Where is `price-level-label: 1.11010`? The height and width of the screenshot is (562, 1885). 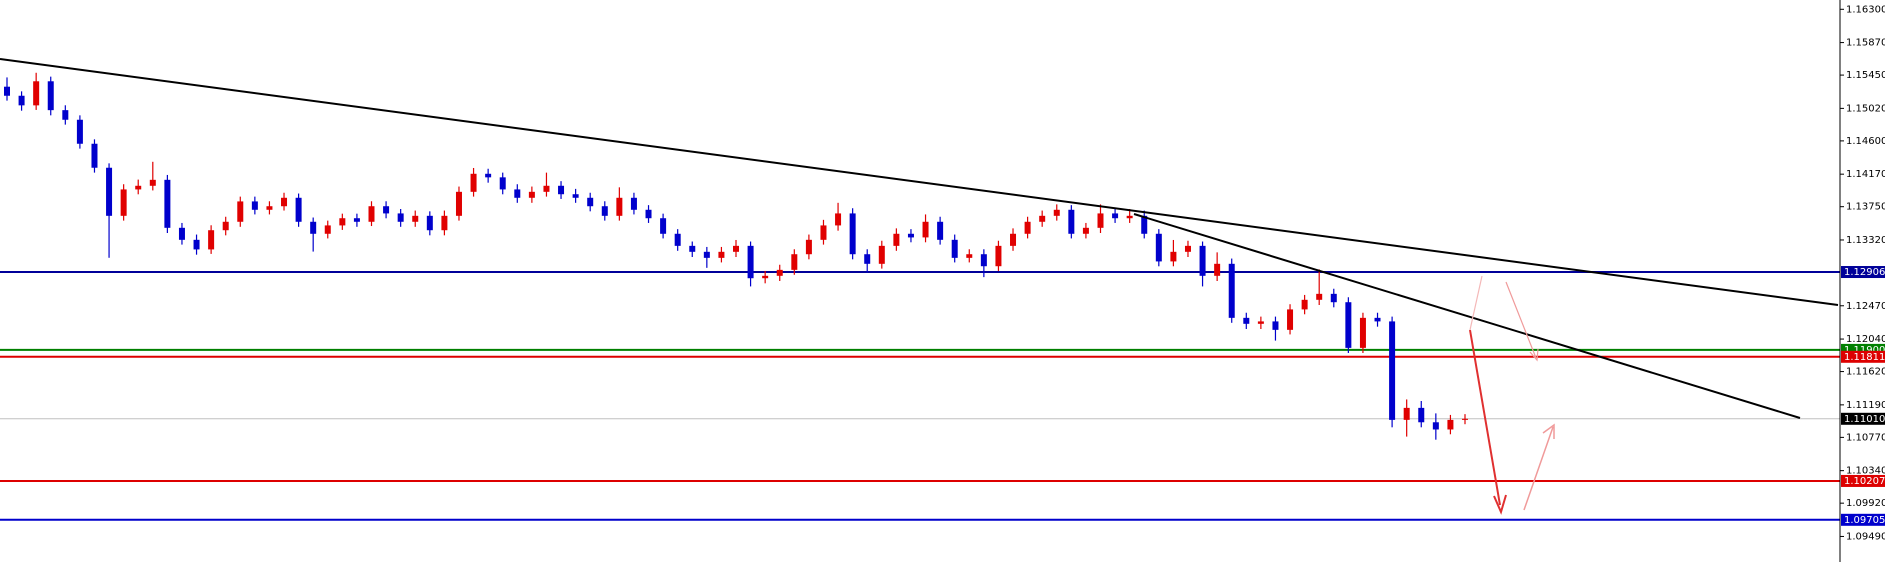
price-level-label: 1.11010 is located at coordinates (1864, 419).